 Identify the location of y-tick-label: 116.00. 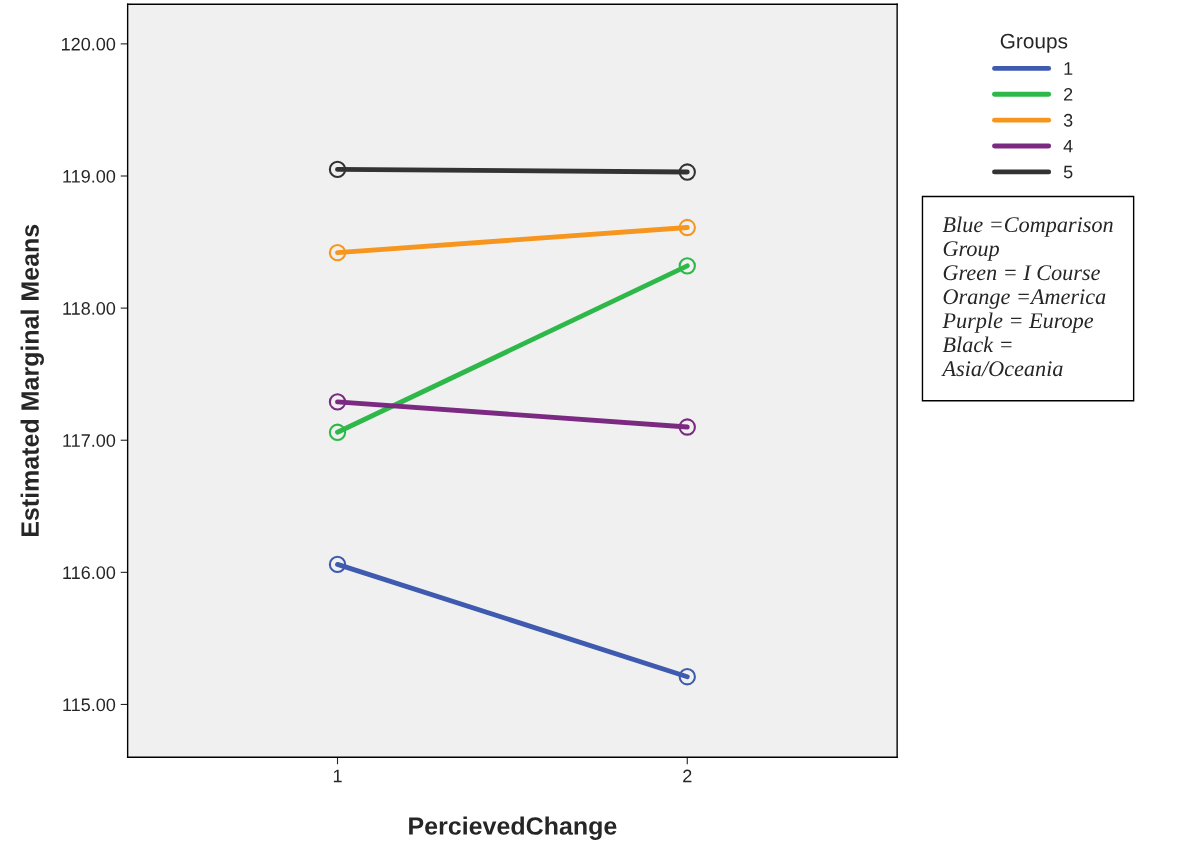
(89, 573).